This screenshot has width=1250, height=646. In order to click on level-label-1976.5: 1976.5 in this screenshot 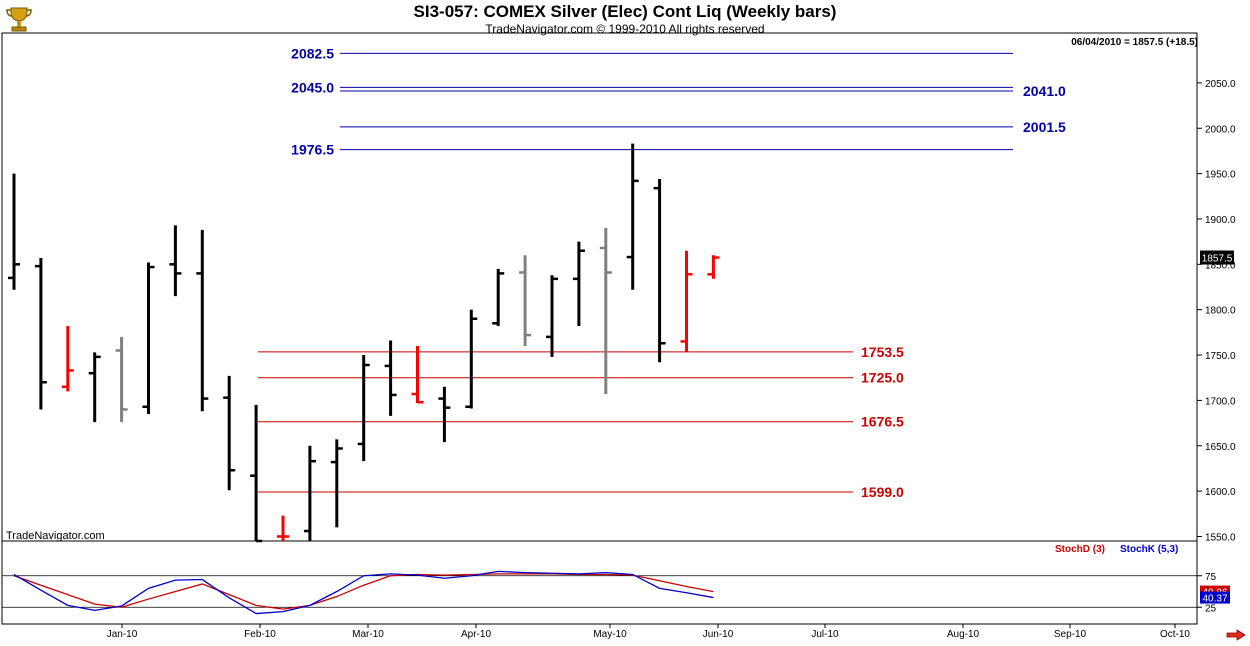, I will do `click(312, 150)`.